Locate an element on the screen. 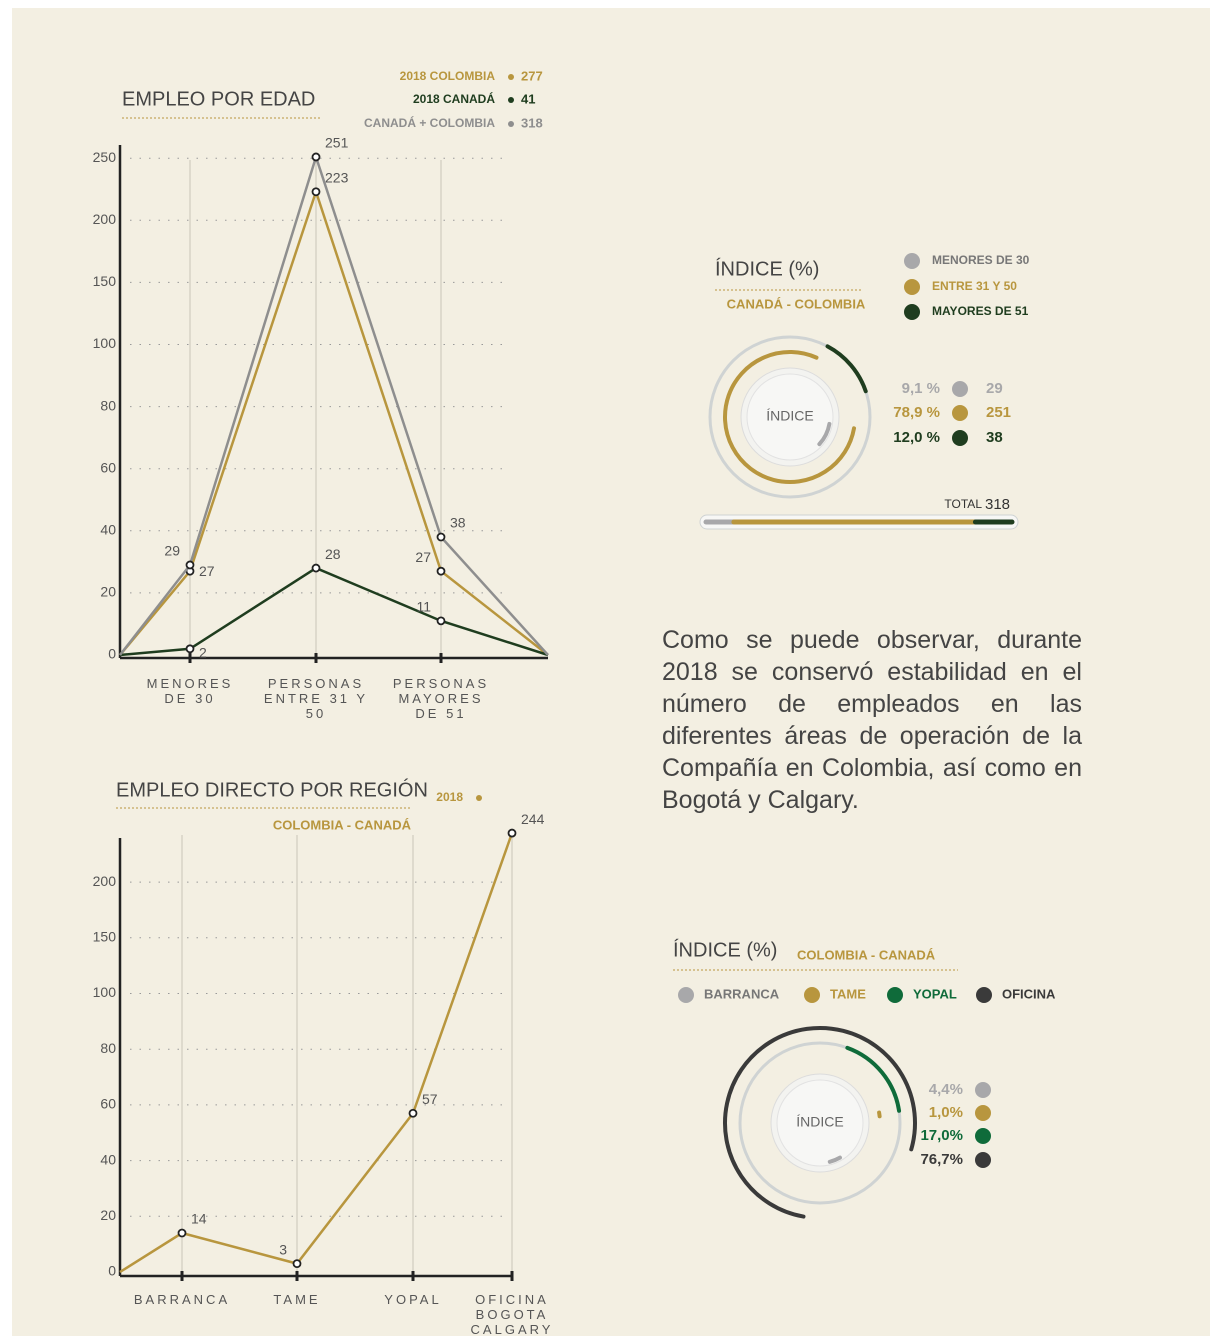 The image size is (1214, 1338). chart-title: EMPLEO DIRECTO POR REGIÓN is located at coordinates (272, 789).